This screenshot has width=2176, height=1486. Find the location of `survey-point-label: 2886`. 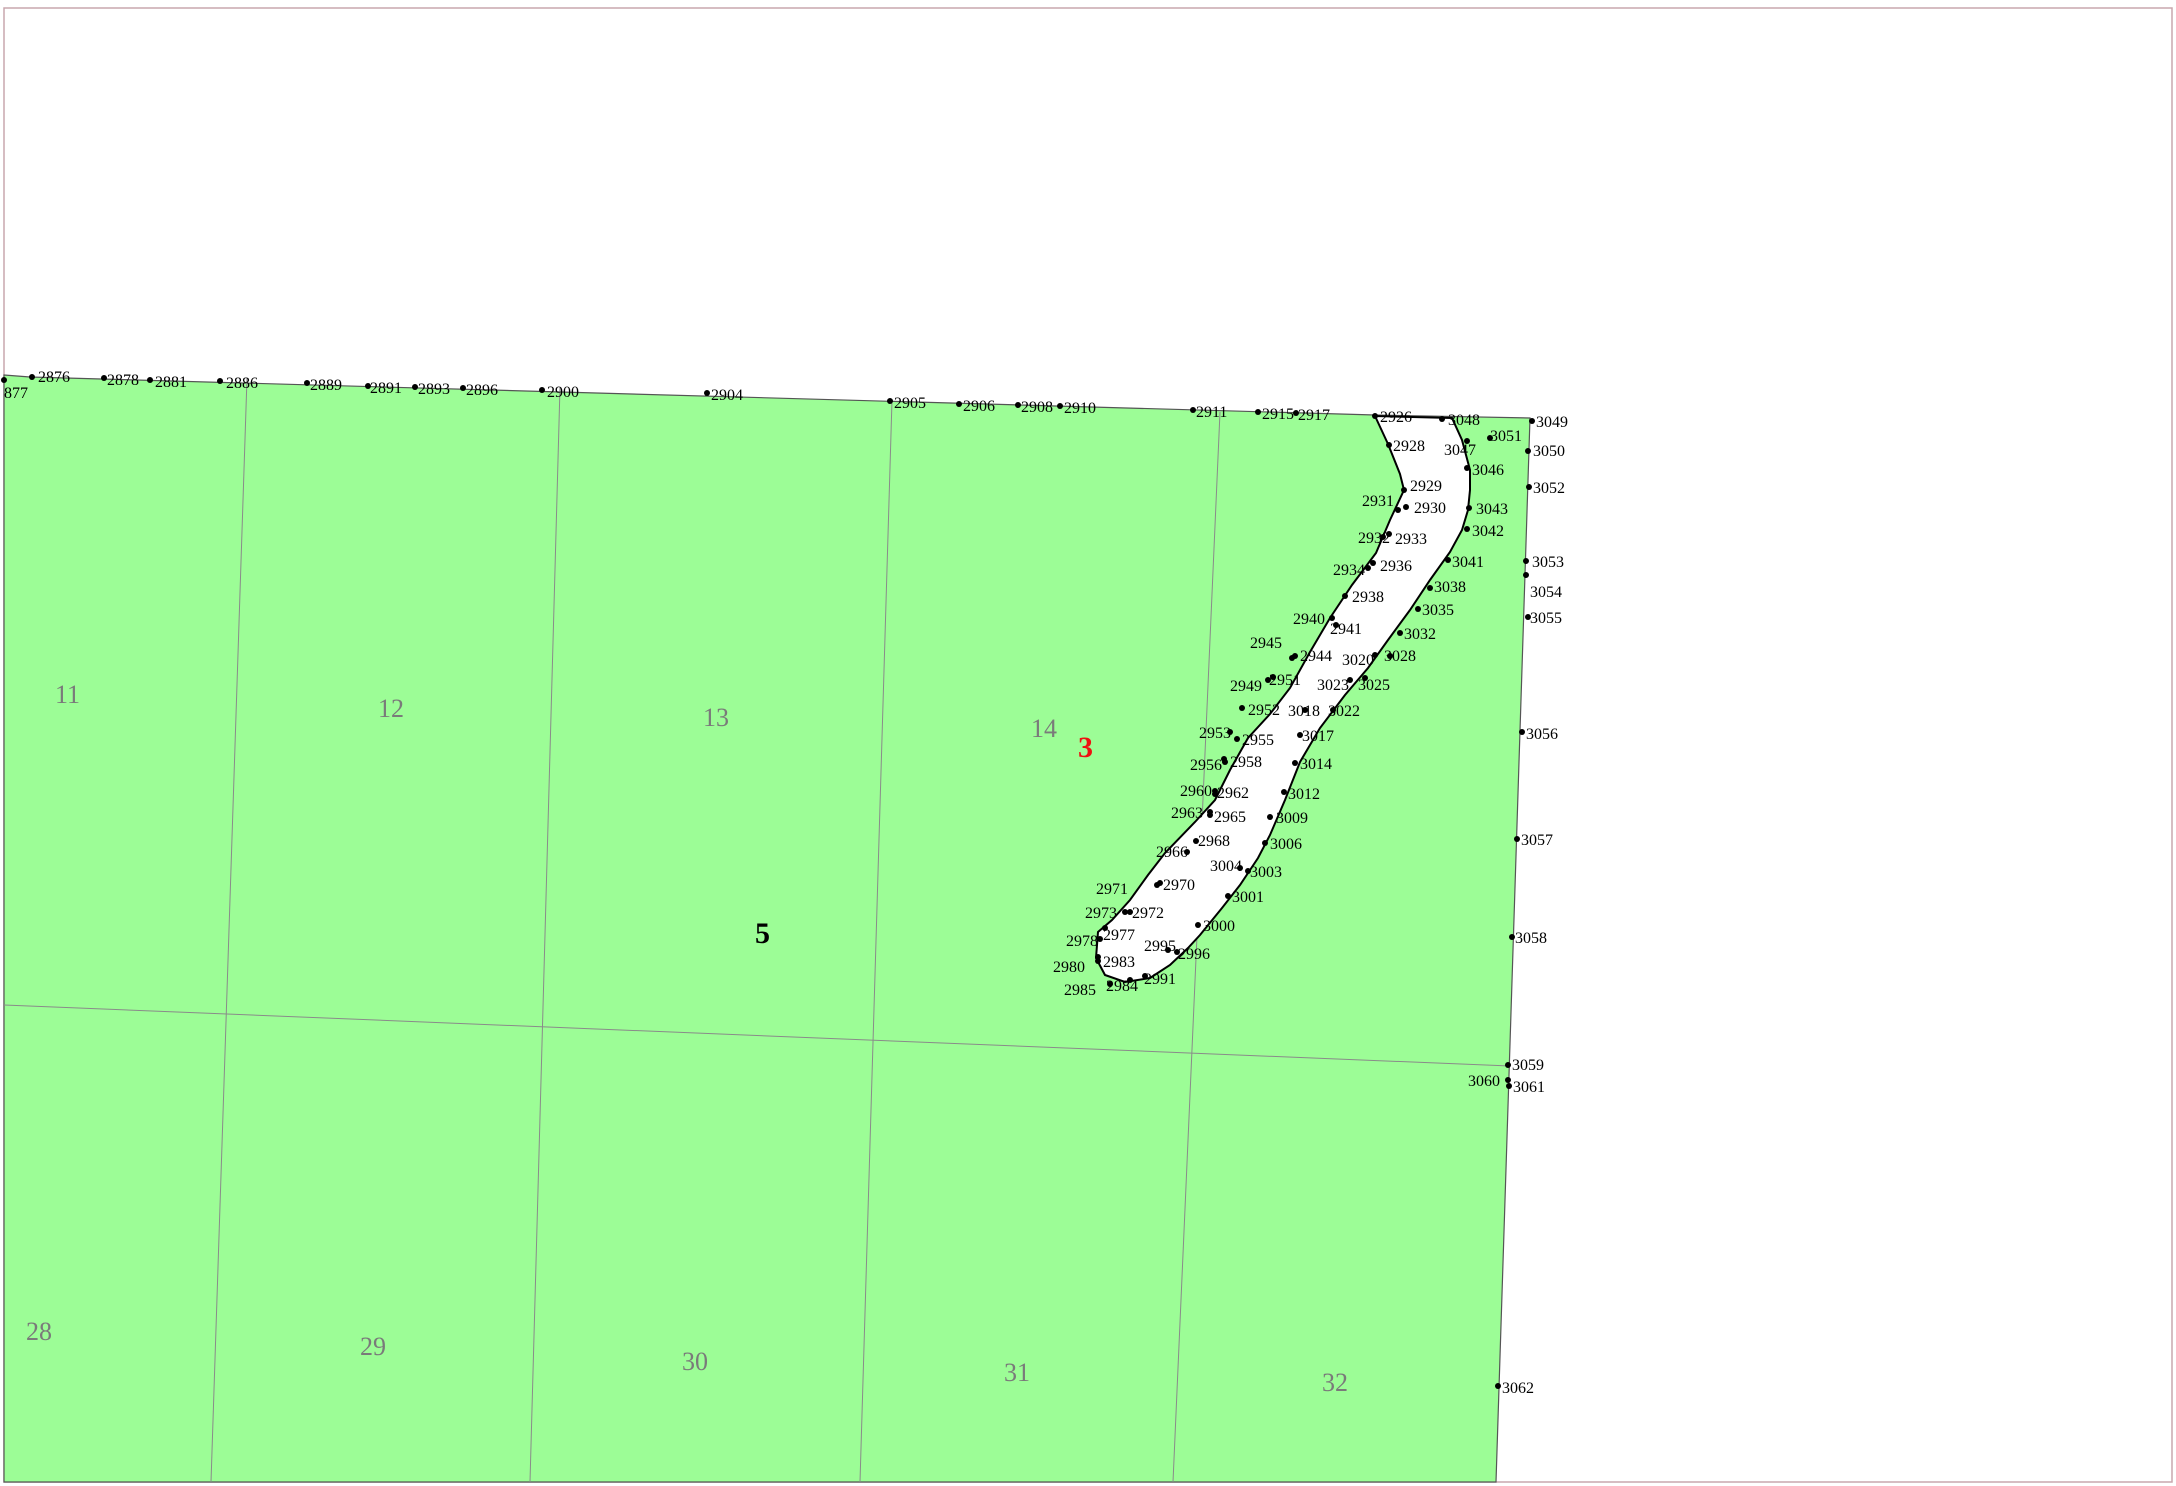

survey-point-label: 2886 is located at coordinates (242, 383).